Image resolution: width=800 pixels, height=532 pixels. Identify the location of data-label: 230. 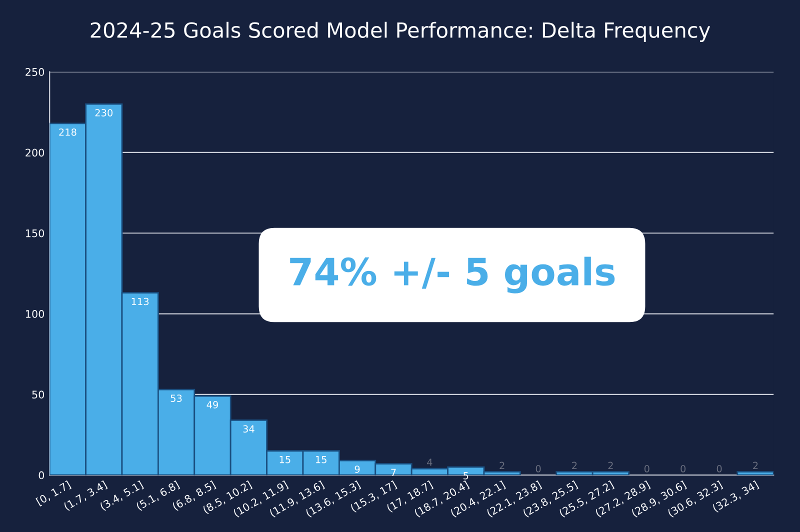
(104, 112).